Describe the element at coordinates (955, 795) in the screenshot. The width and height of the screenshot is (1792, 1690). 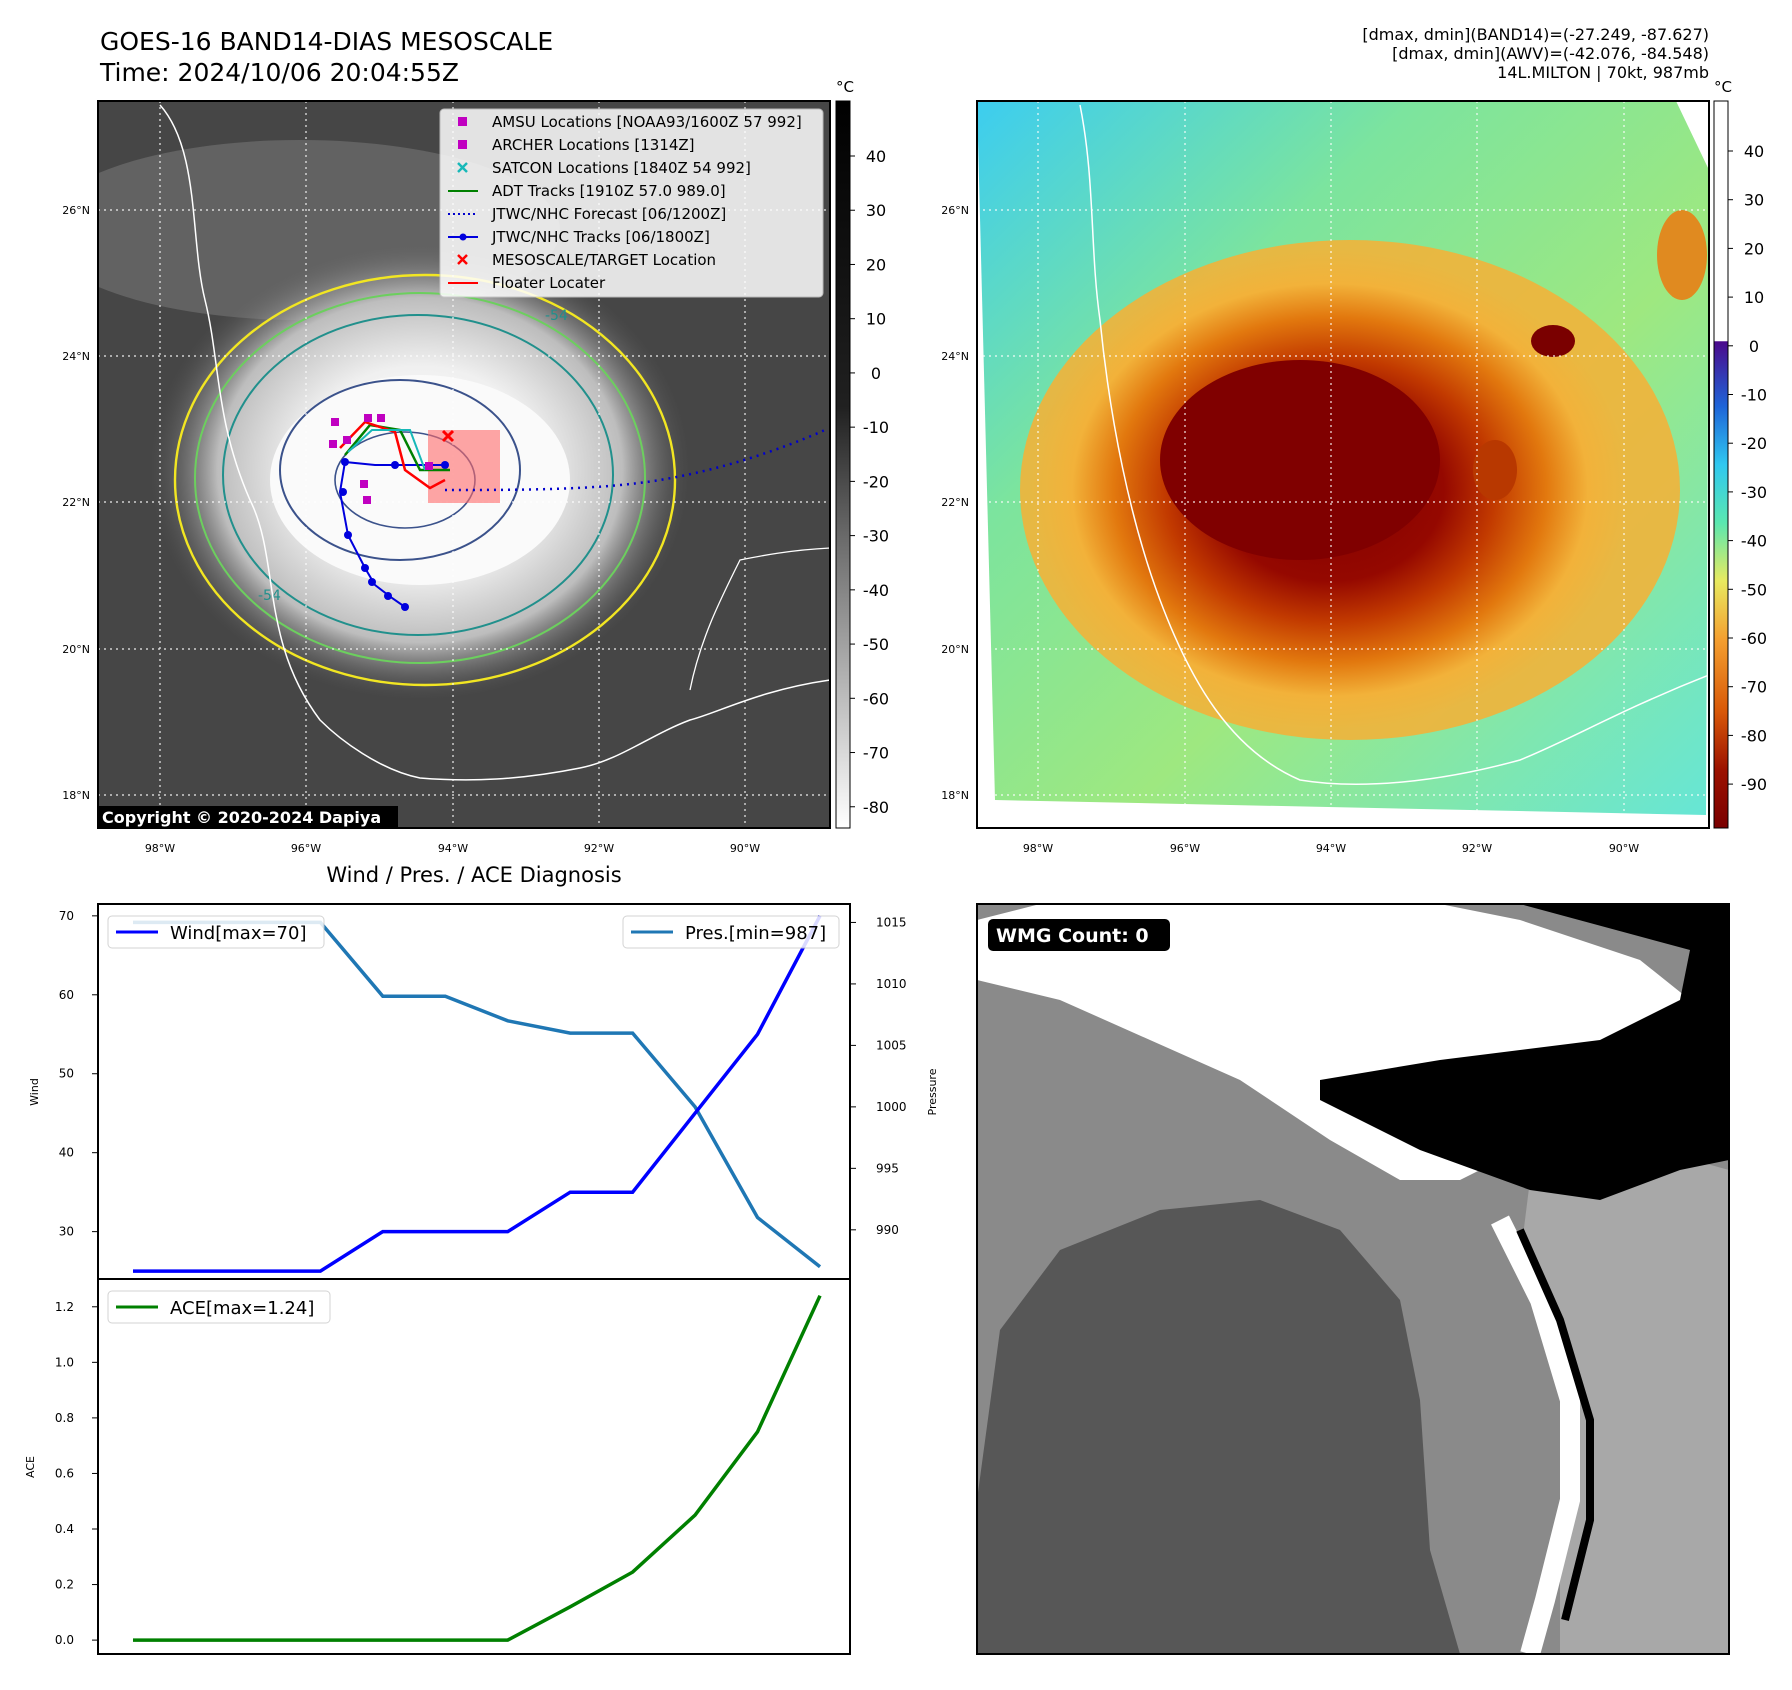
I see `wv-lat-label-18: 18°N` at that location.